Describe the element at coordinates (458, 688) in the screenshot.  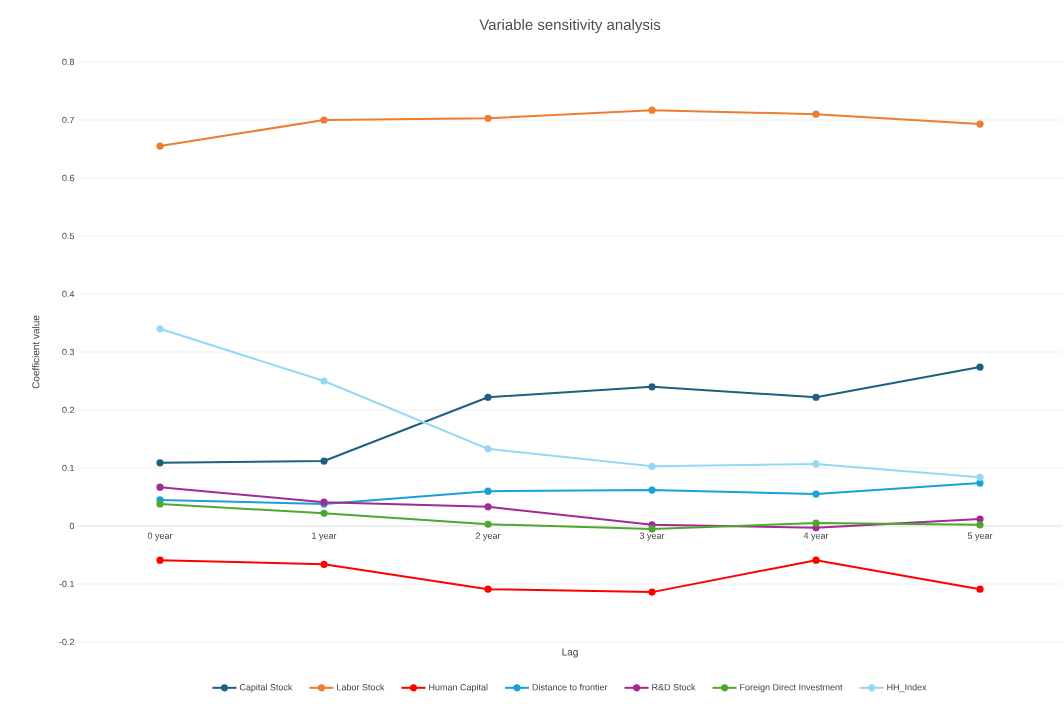
I see `legend-label: Human Capital` at that location.